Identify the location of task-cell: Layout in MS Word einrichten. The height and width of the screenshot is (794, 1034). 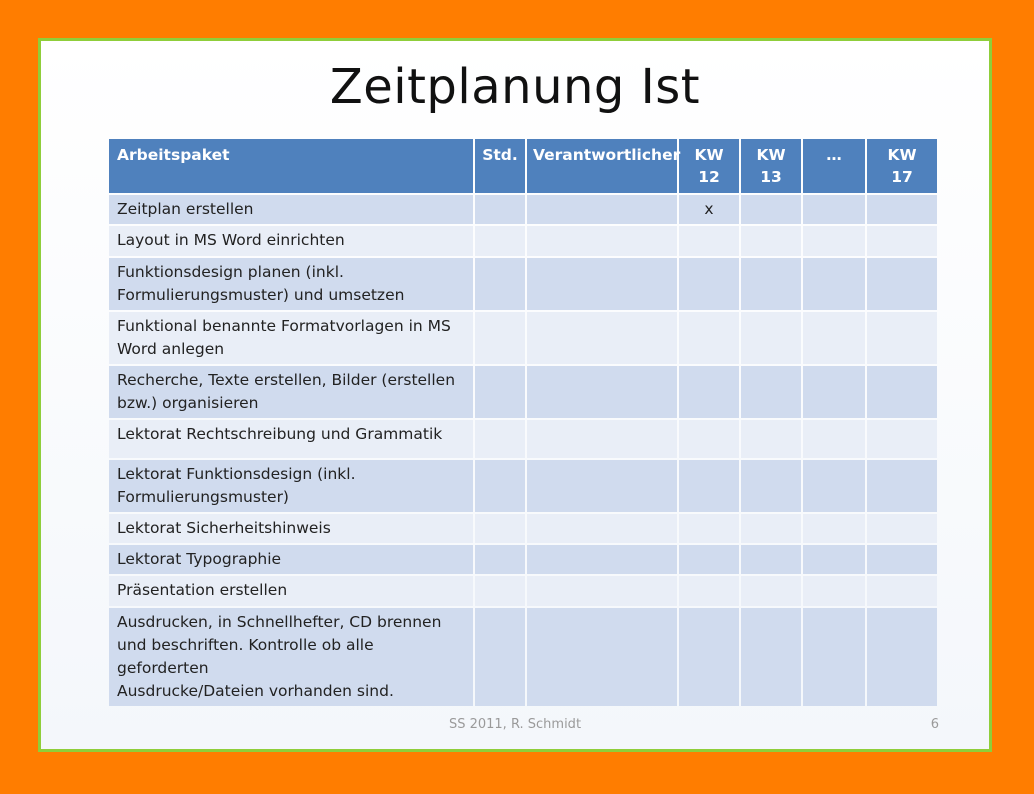
(291, 241).